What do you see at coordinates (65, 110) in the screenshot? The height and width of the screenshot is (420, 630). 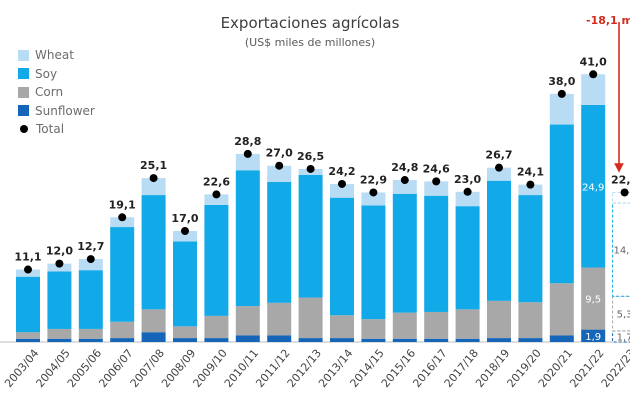 I see `legend-label-sunflower: Sunflower` at bounding box center [65, 110].